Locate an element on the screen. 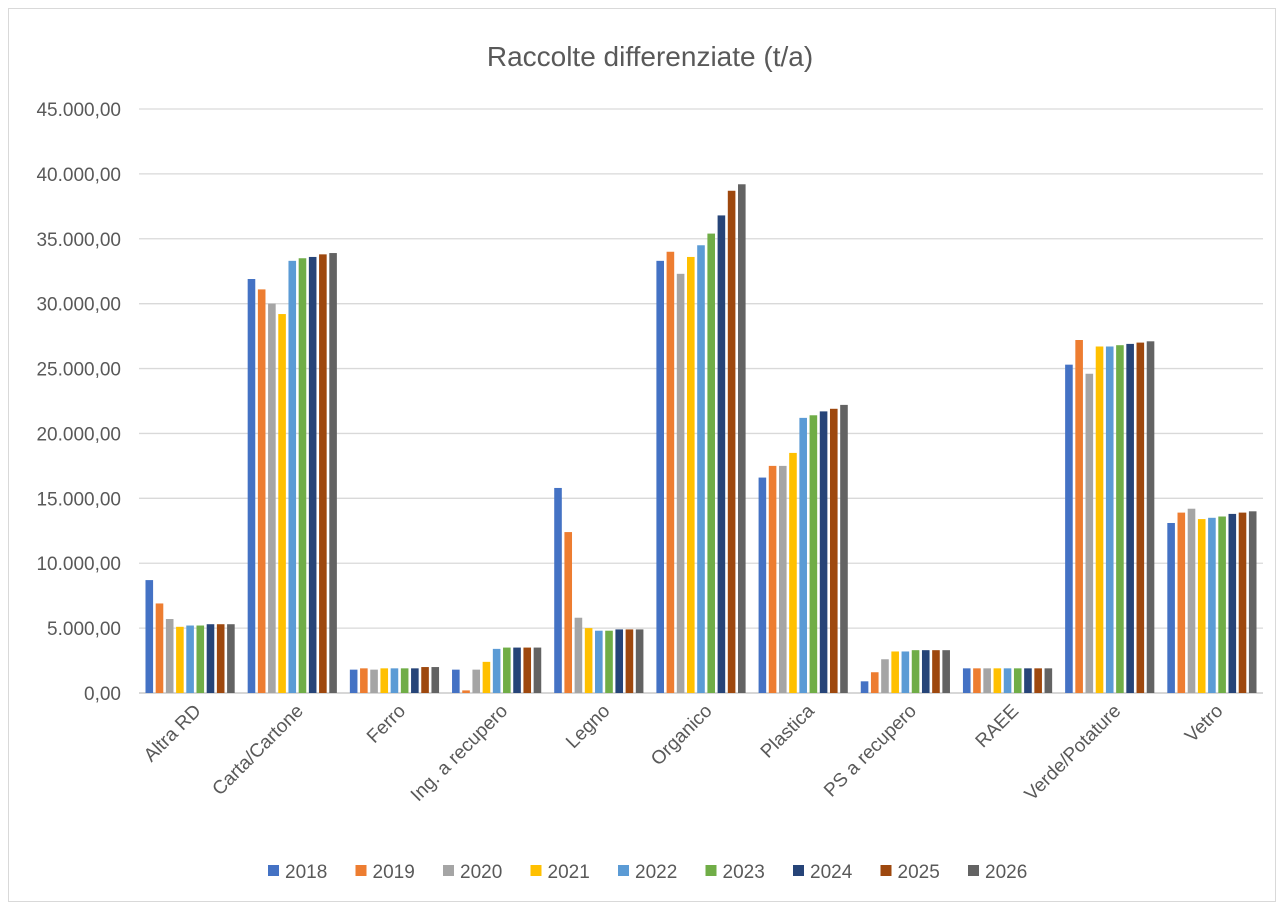  x-tick-label: PS a recupero is located at coordinates (870, 751).